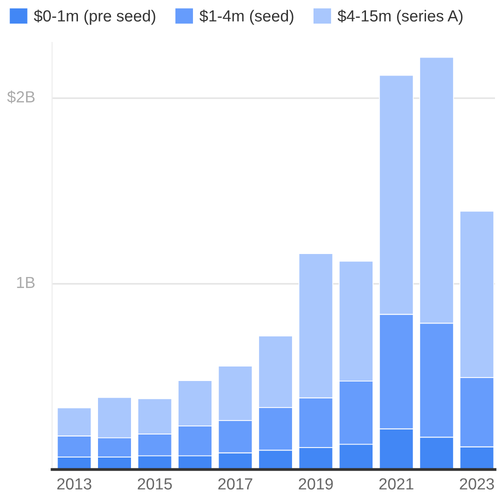  Describe the element at coordinates (74, 484) in the screenshot. I see `x-tick-label: 2013` at that location.